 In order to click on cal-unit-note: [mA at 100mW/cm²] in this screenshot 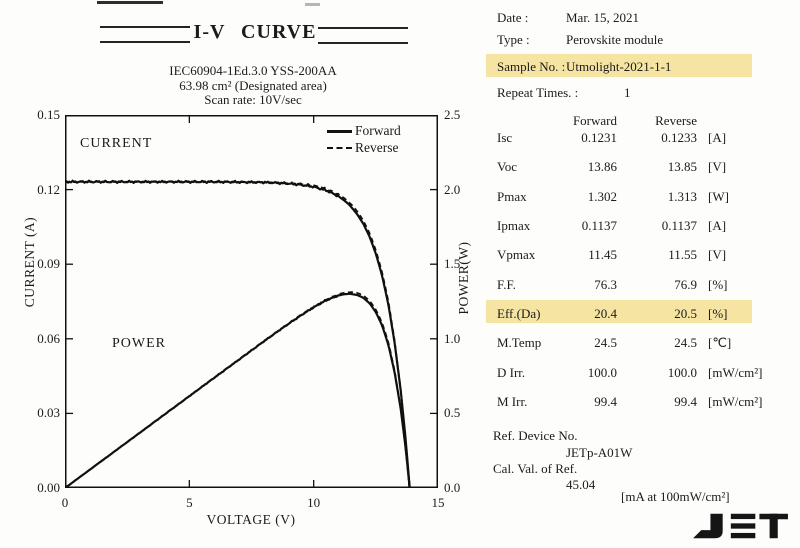, I will do `click(675, 496)`.